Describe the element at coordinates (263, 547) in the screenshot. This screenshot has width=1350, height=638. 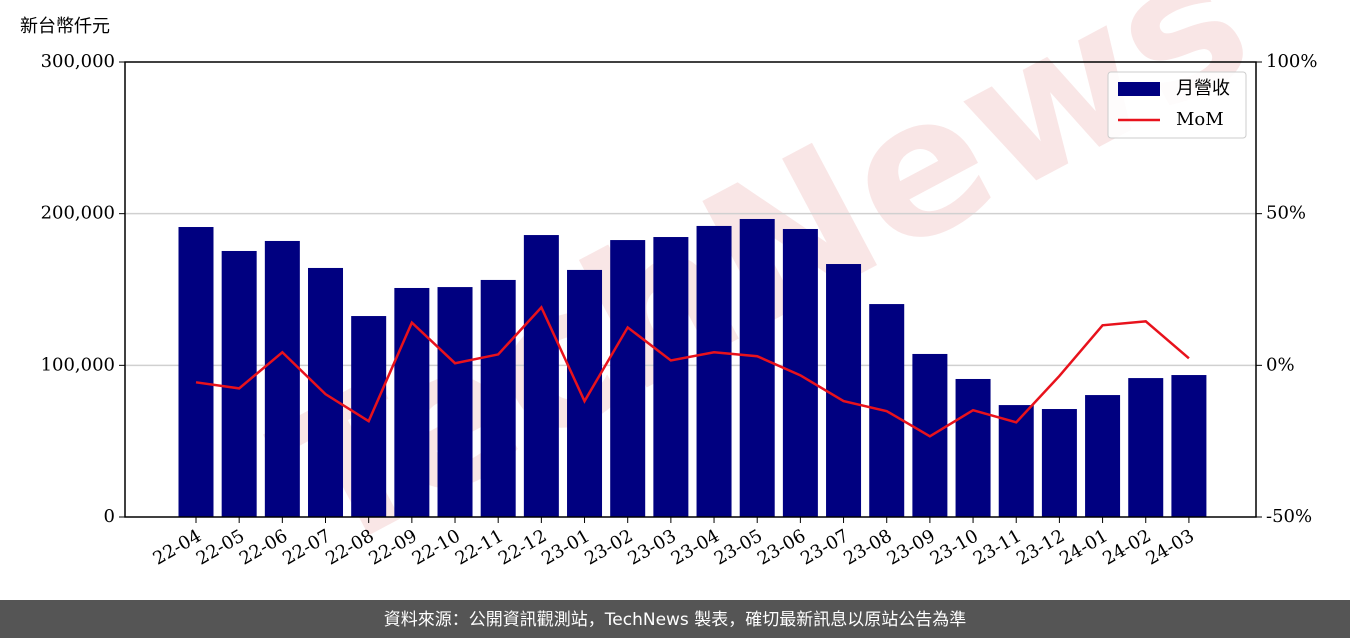
I see `x-tick-label: 22-06` at that location.